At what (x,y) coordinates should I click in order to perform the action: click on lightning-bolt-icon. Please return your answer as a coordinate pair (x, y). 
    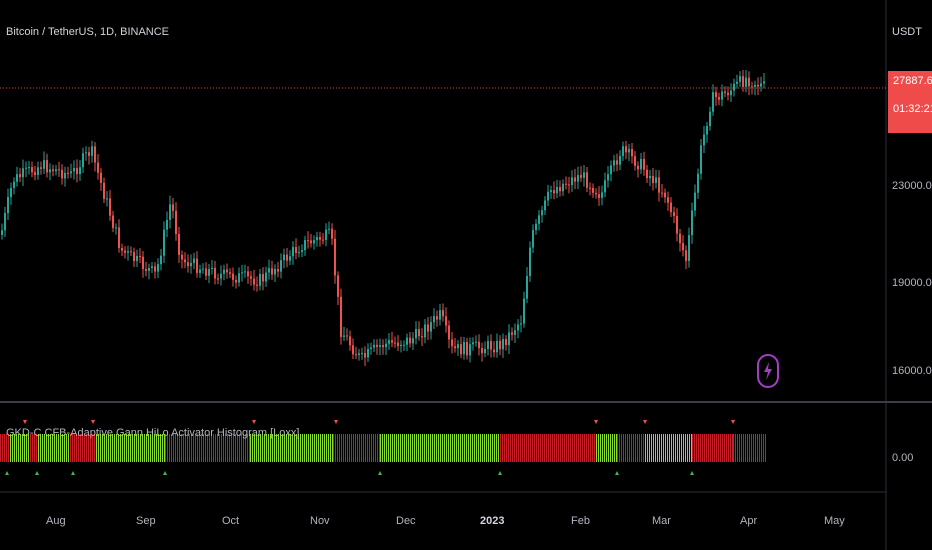
    Looking at the image, I should click on (768, 371).